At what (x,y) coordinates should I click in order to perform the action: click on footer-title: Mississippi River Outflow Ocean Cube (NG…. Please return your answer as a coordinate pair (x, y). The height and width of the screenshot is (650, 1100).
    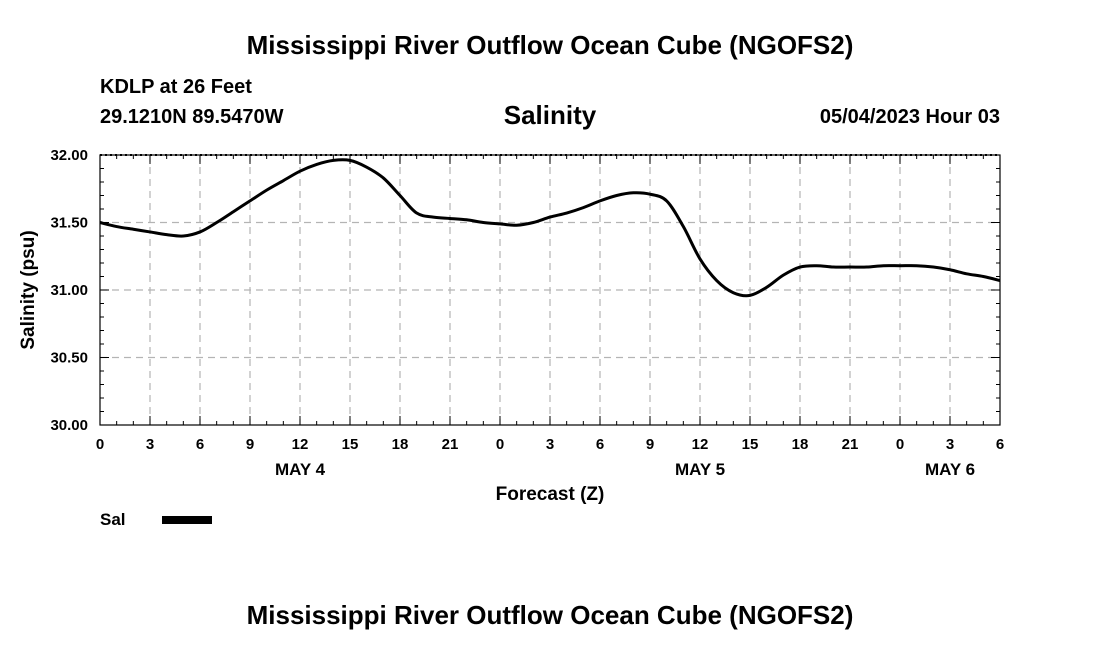
    Looking at the image, I should click on (550, 615).